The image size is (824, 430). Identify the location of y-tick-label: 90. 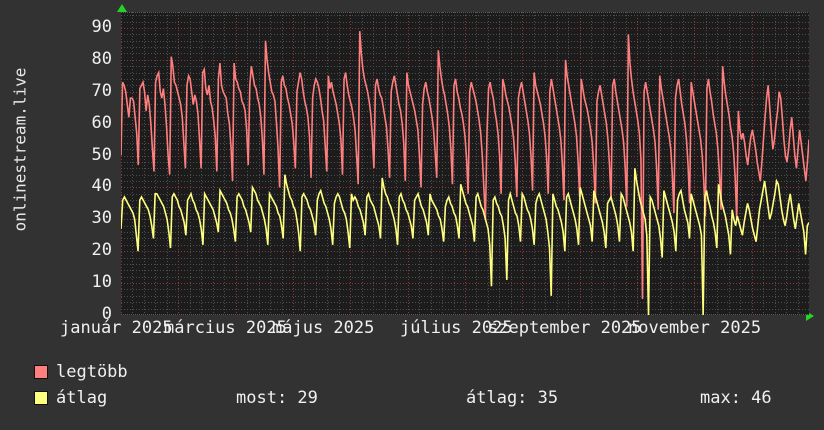
(101, 26).